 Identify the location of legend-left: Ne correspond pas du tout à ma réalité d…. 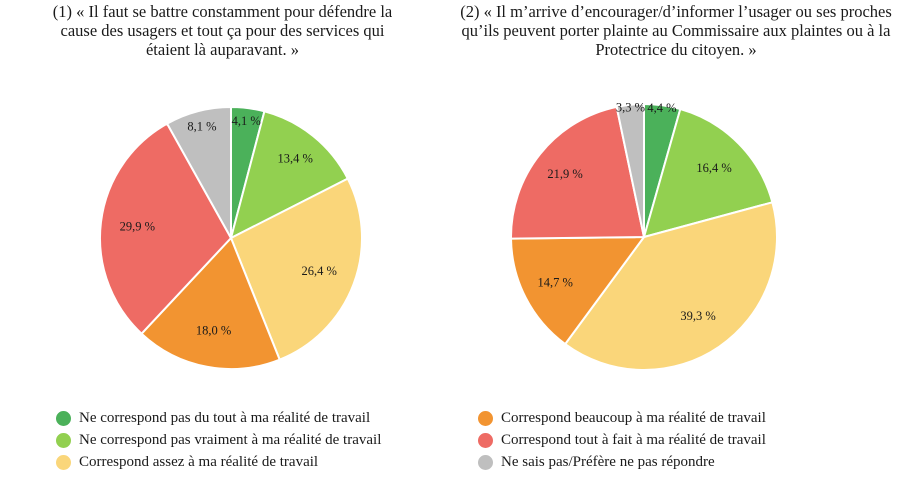
(218, 440).